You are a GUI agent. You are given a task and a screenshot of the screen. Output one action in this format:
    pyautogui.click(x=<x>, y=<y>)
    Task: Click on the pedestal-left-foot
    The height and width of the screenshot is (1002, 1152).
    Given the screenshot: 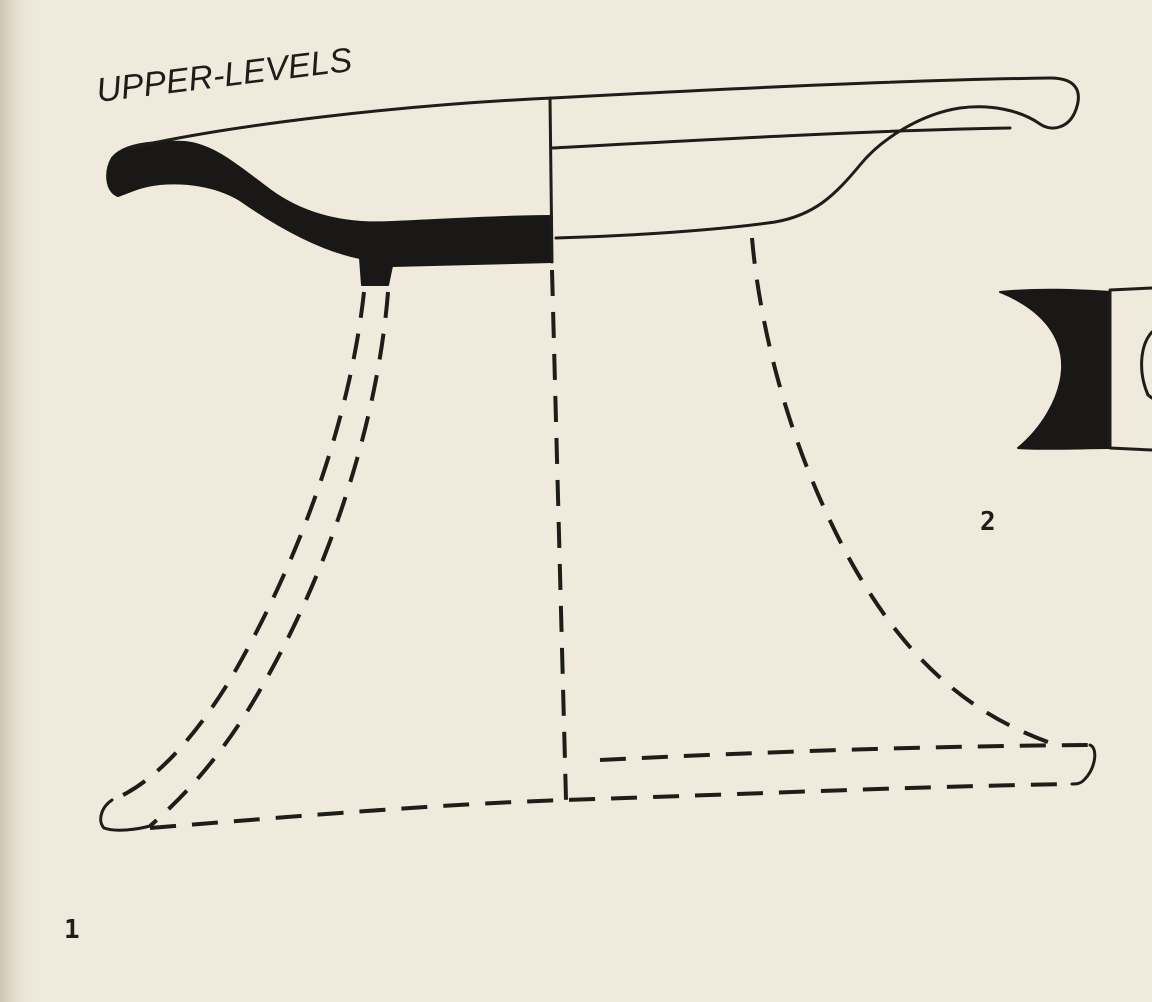 What is the action you would take?
    pyautogui.click(x=125, y=815)
    